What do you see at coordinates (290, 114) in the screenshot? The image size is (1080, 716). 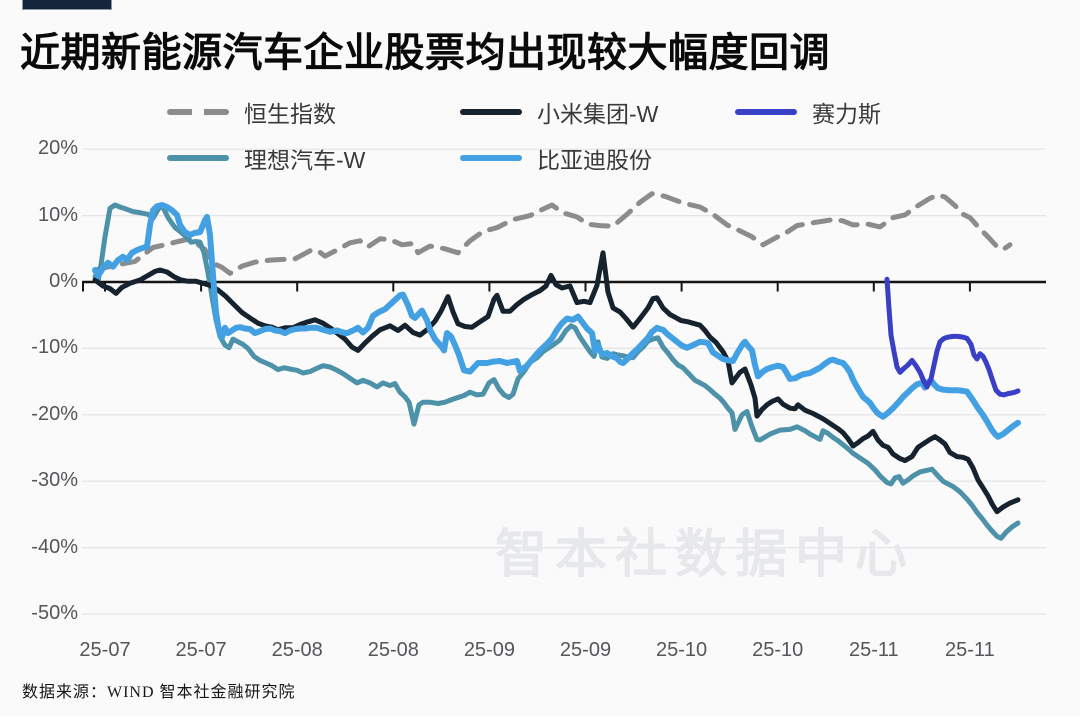 I see `legend-label: 恒生指数` at bounding box center [290, 114].